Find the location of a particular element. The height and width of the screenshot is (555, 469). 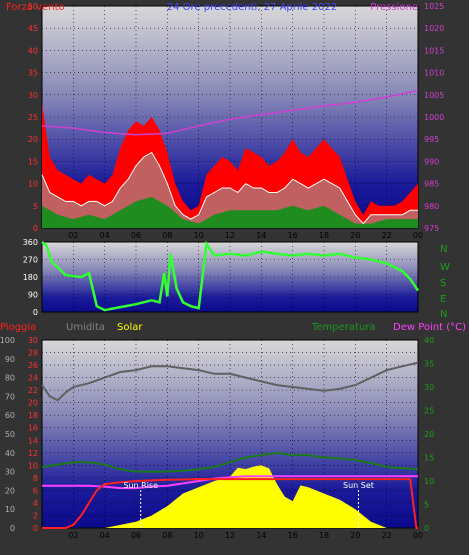

direction-line is located at coordinates (230, 276).